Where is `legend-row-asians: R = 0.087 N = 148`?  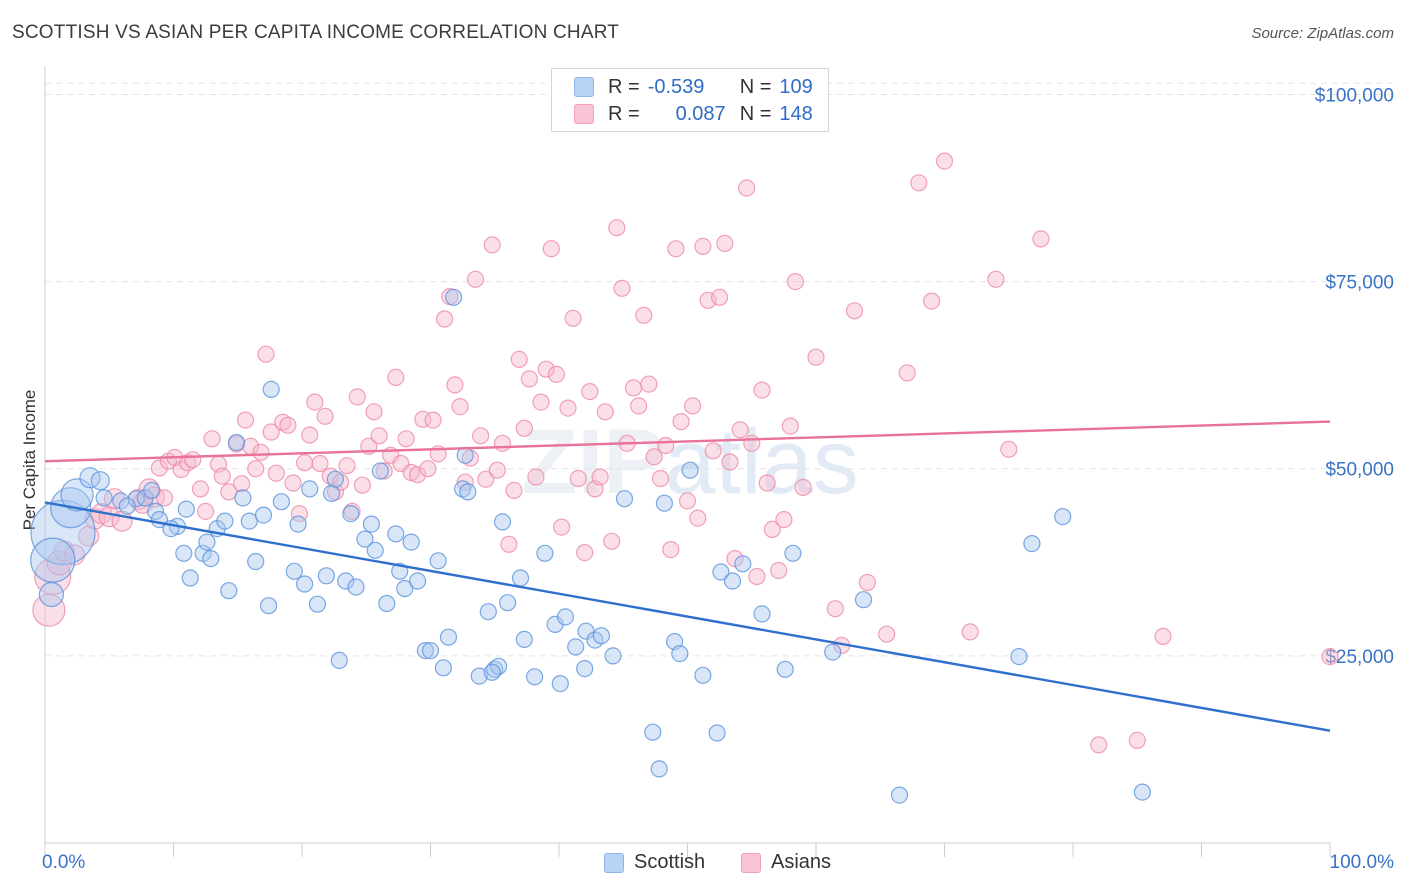
legend-row-asians: R = 0.087 N = 148 is located at coordinates (693, 114).